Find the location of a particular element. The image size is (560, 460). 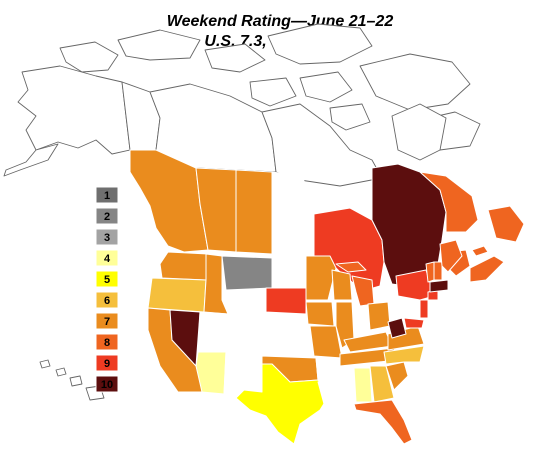

arizona is located at coordinates (211, 373).